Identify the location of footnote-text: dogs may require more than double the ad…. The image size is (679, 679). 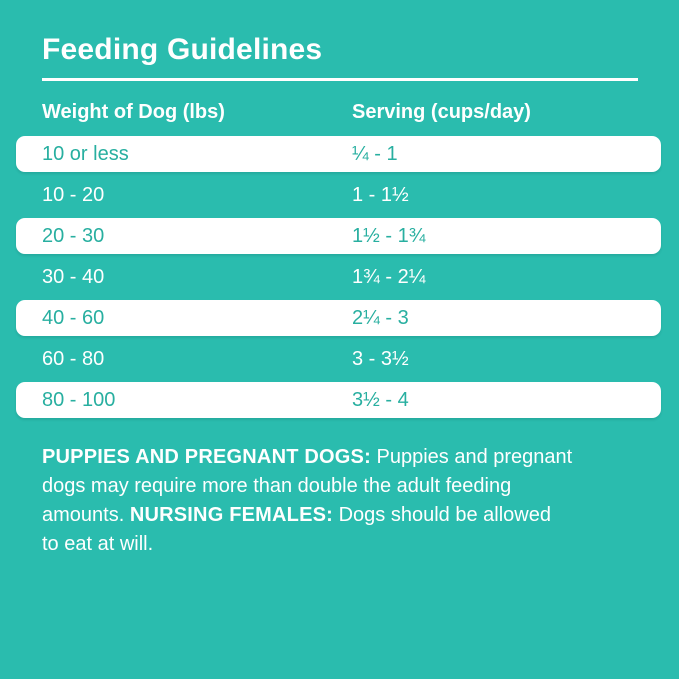
(277, 486).